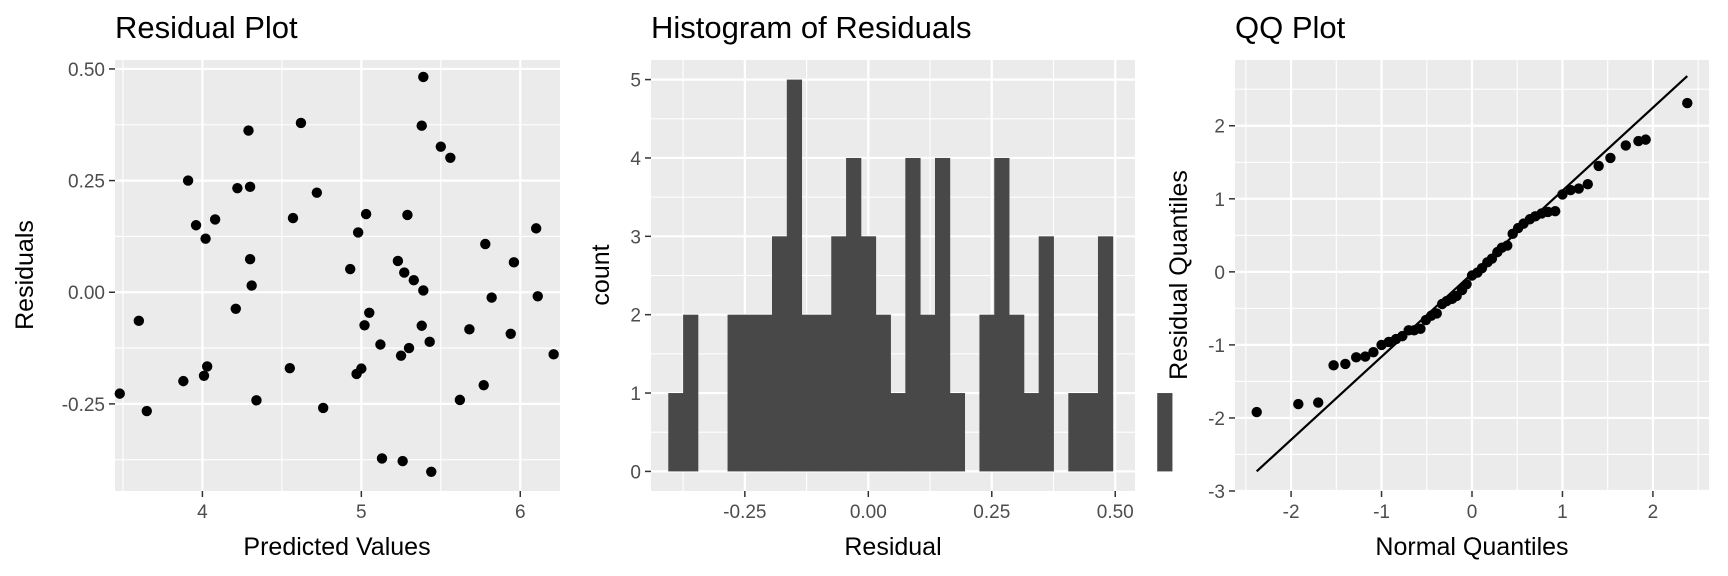  What do you see at coordinates (1471, 547) in the screenshot?
I see `qq-plot-x-axis-title: Normal Quantiles` at bounding box center [1471, 547].